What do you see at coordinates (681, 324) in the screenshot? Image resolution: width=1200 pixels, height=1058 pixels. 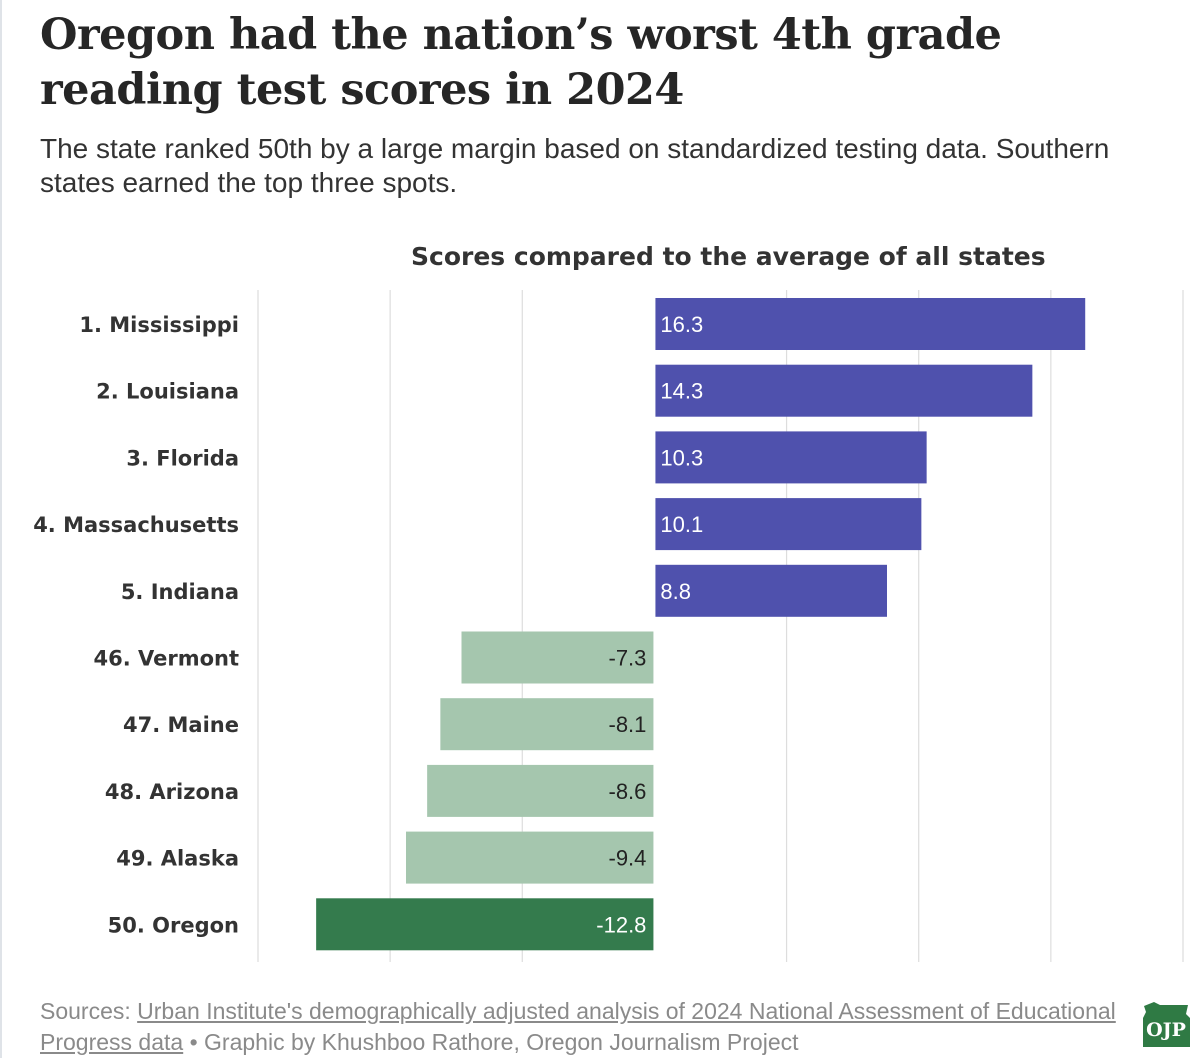 I see `value-label: 16.3` at bounding box center [681, 324].